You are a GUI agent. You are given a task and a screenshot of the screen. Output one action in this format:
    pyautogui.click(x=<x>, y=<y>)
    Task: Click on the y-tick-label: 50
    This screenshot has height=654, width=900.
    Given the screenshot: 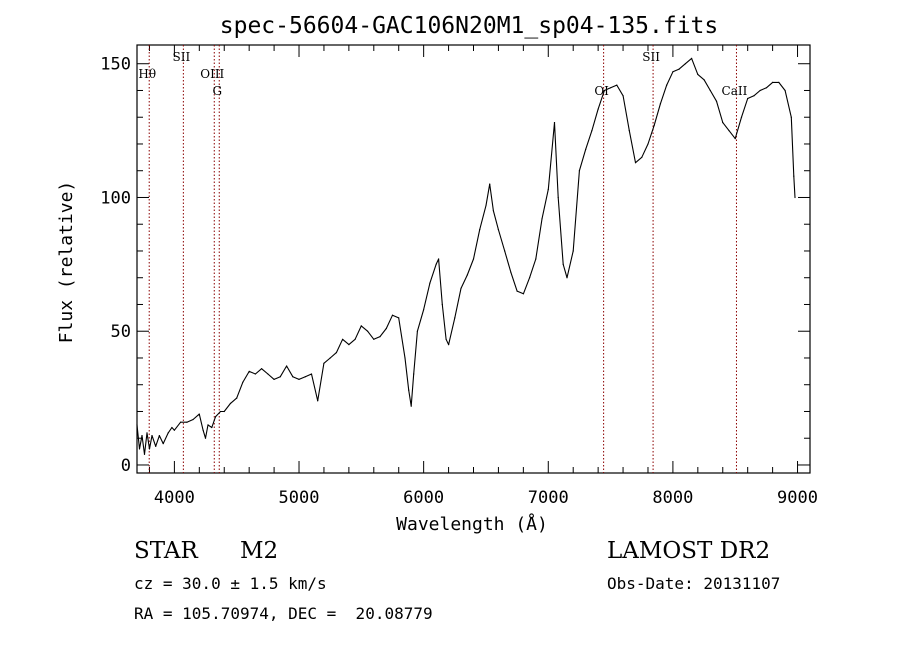 What is the action you would take?
    pyautogui.click(x=121, y=332)
    